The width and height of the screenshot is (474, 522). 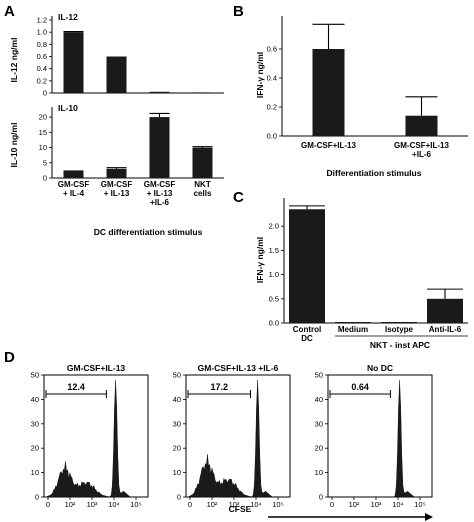 I want to click on c-category-label: Medium, so click(x=353, y=329).